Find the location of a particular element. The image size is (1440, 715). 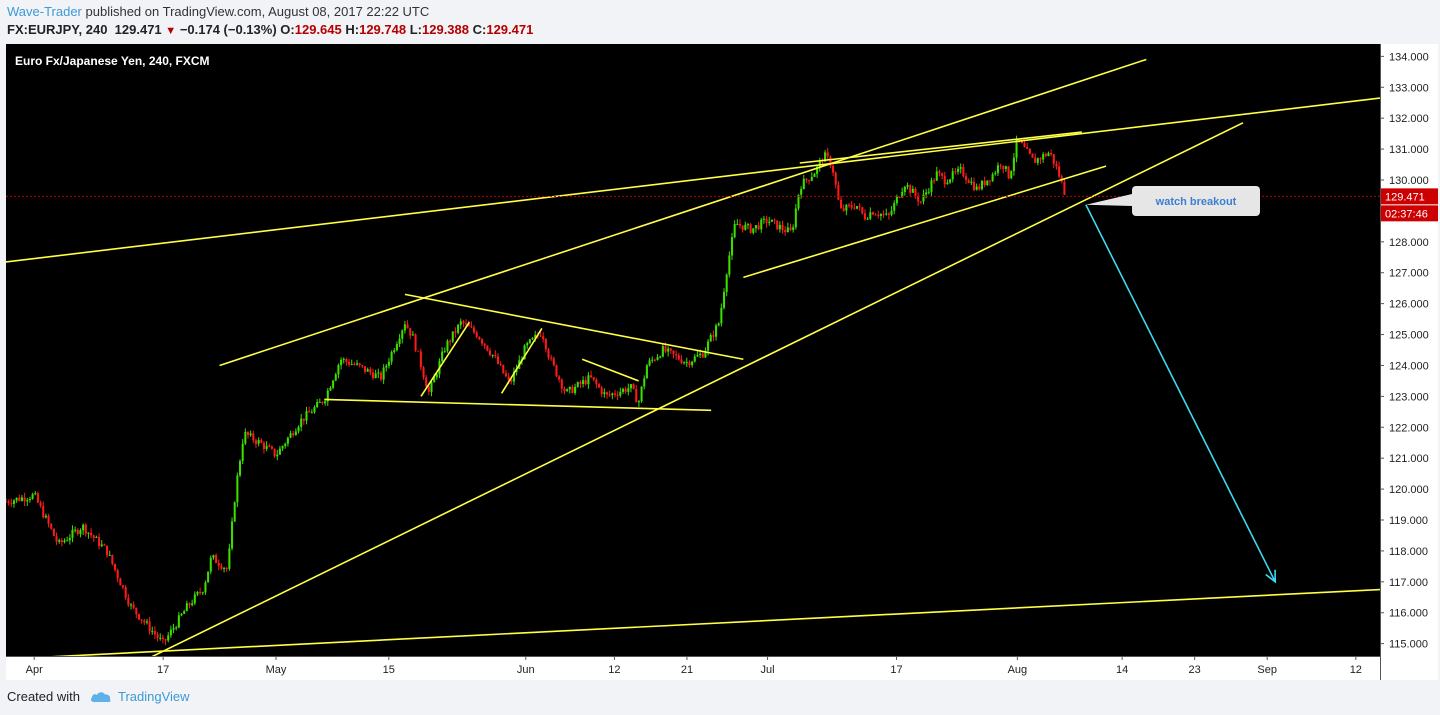

trendline-small-down is located at coordinates (610, 370).